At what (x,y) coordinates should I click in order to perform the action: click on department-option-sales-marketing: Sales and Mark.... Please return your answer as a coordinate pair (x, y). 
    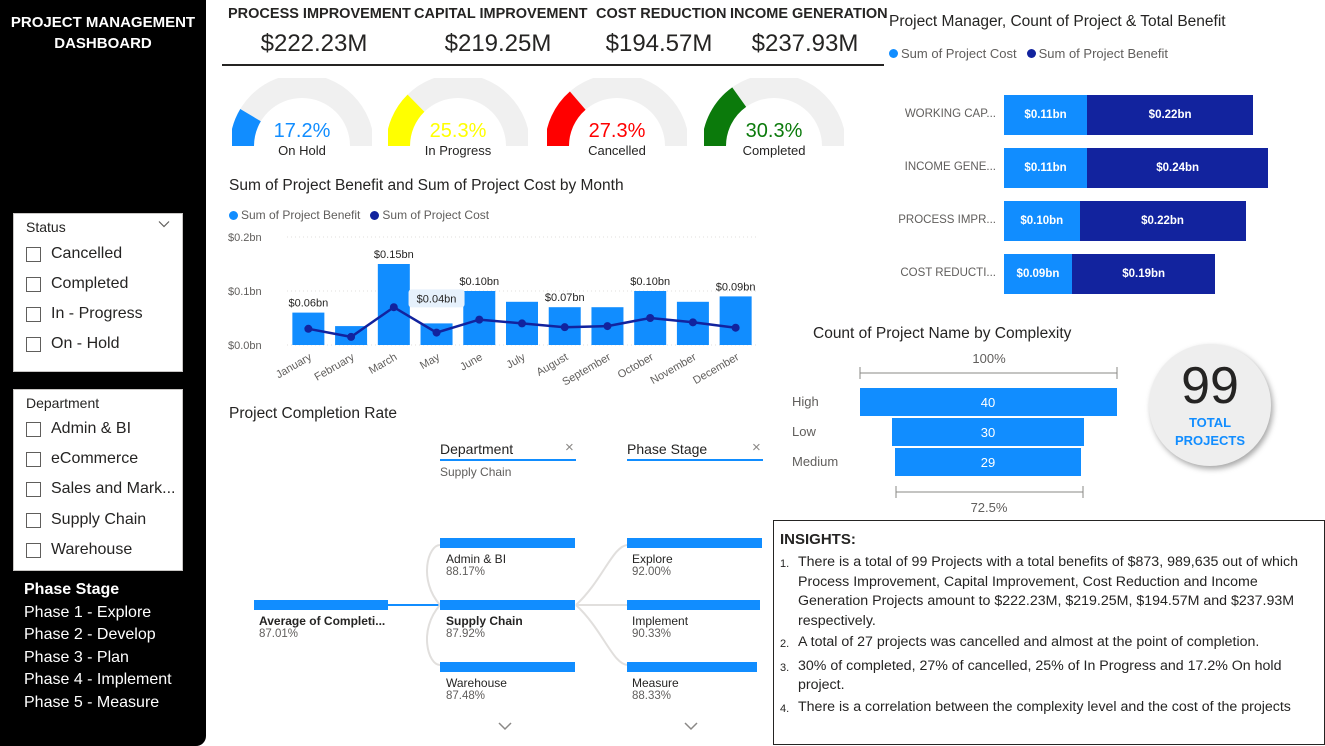
    Looking at the image, I should click on (101, 489).